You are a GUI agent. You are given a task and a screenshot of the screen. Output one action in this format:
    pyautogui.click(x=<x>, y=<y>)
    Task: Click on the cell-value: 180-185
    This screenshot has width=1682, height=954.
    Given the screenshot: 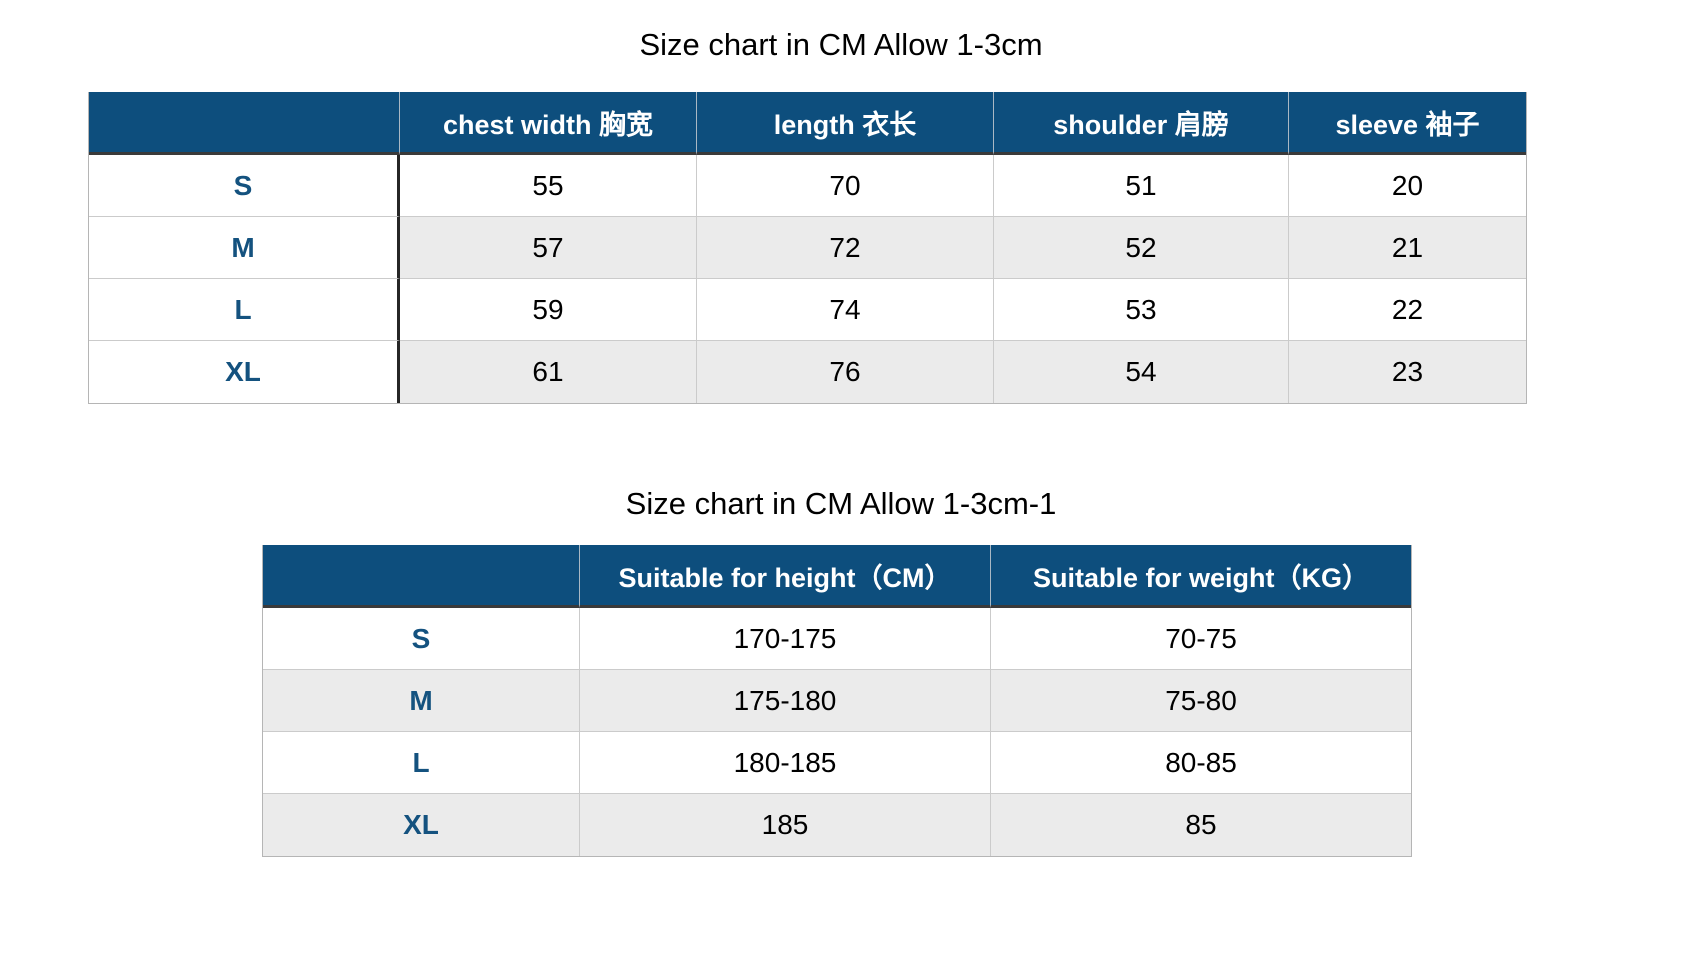 What is the action you would take?
    pyautogui.click(x=785, y=763)
    